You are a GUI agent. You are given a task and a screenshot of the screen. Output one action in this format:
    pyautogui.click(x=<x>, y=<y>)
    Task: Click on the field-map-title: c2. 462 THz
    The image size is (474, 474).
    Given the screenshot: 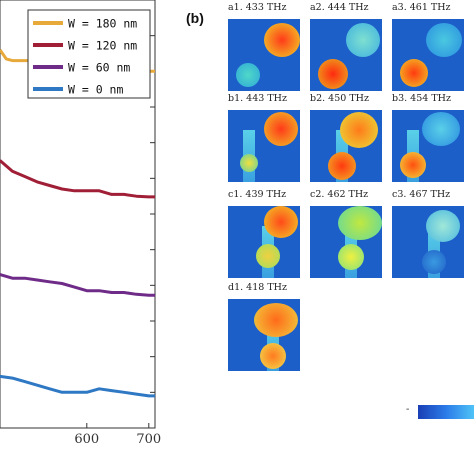 What is the action you would take?
    pyautogui.click(x=339, y=194)
    